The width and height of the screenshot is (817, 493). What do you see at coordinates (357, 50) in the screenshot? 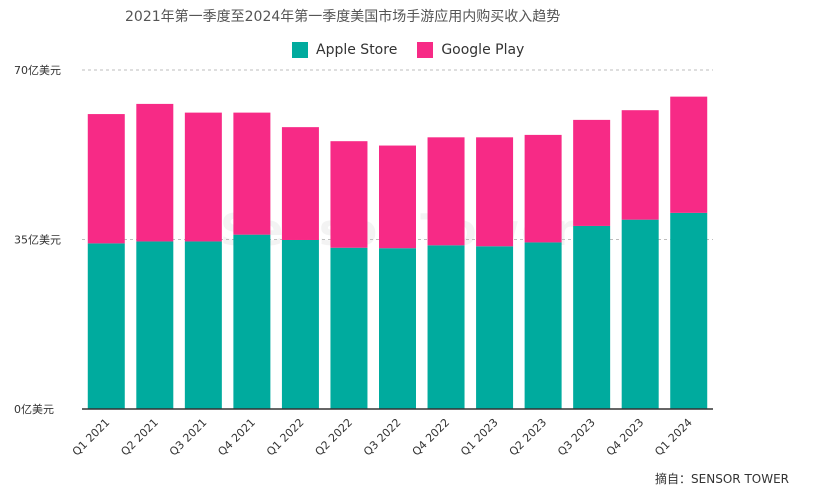
I see `legend-label-apple-store: Apple Store` at bounding box center [357, 50].